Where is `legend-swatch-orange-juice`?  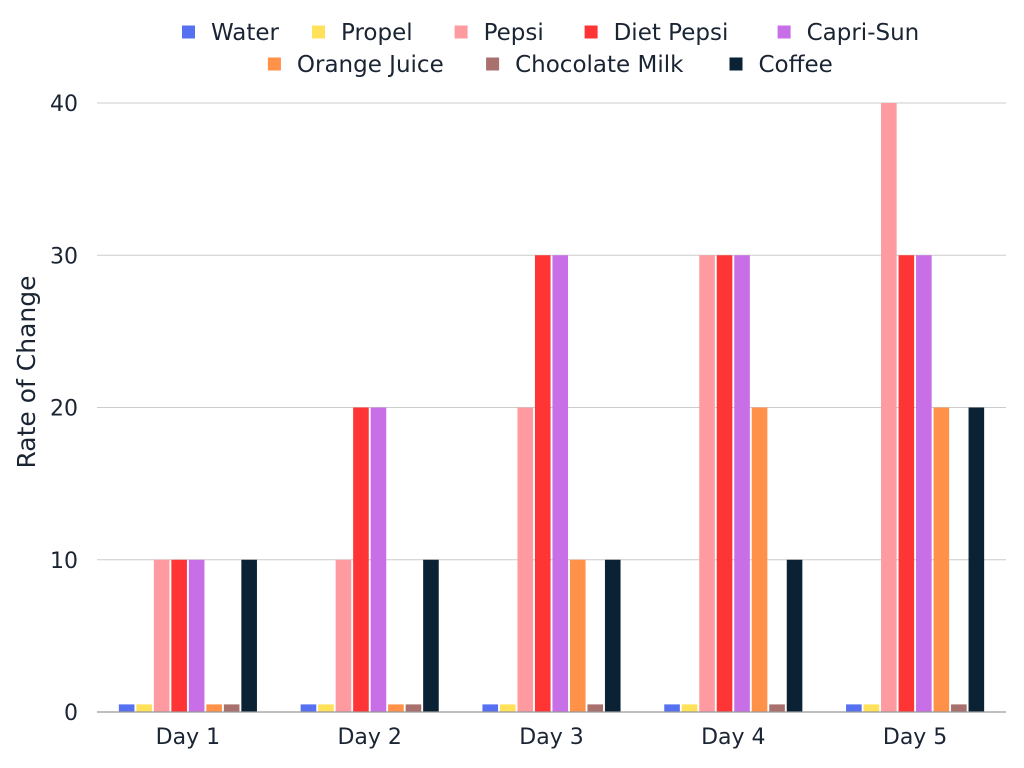
legend-swatch-orange-juice is located at coordinates (274, 64).